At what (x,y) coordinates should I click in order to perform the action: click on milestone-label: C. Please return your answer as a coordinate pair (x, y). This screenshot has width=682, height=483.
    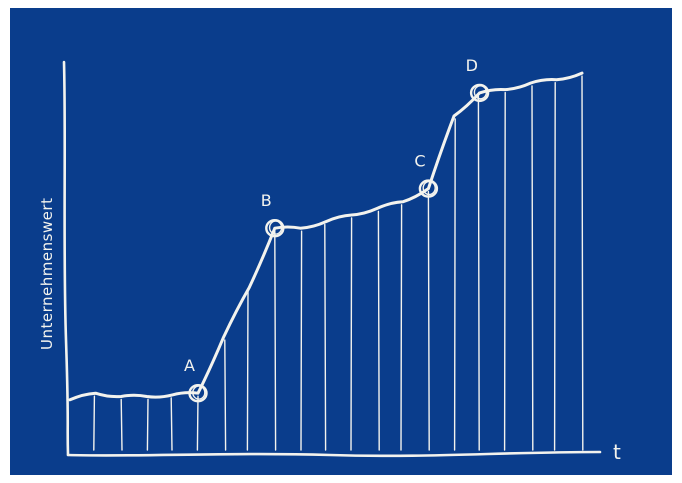
    Looking at the image, I should click on (419, 161).